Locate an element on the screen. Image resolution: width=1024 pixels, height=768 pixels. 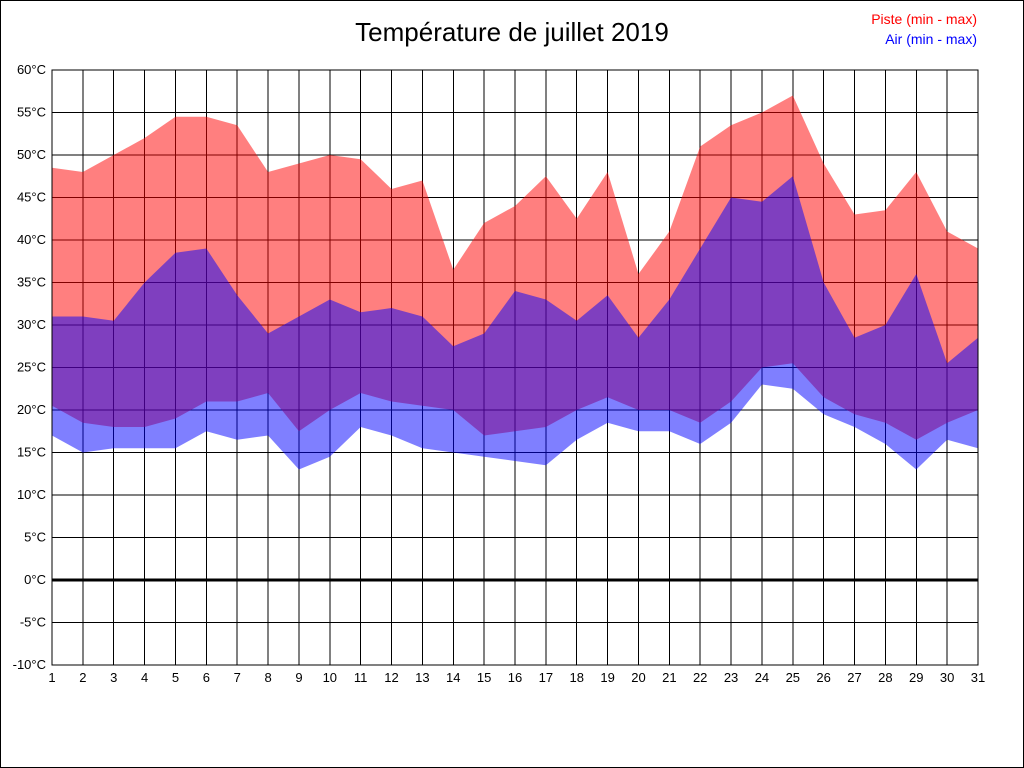
y-tick-label: 40°C is located at coordinates (31, 239).